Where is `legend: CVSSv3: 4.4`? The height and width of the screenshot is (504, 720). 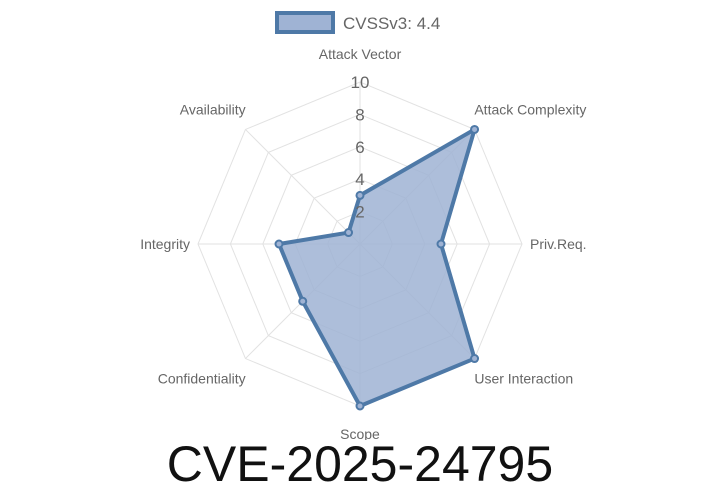
legend: CVSSv3: 4.4 is located at coordinates (357, 22).